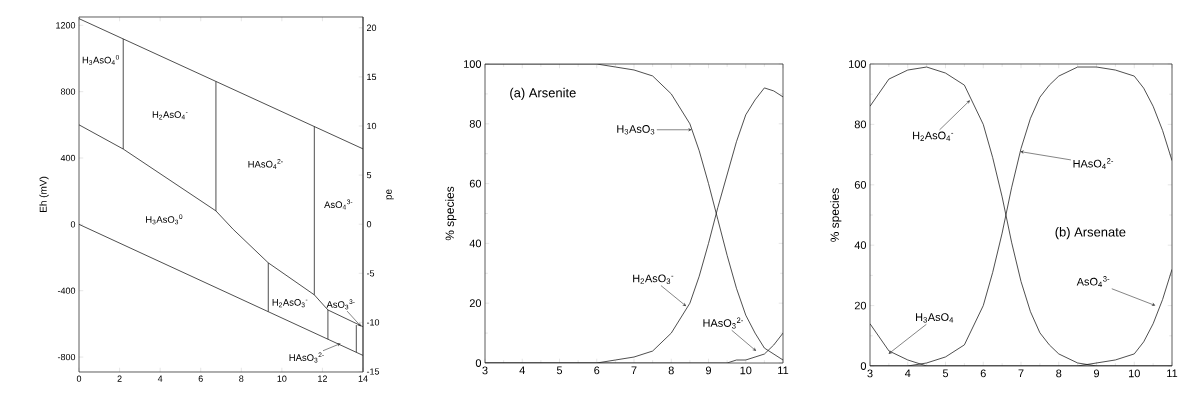 This screenshot has height=400, width=1182. I want to click on annotation: H$_{3}$AsO$_{4}$, so click(935, 318).